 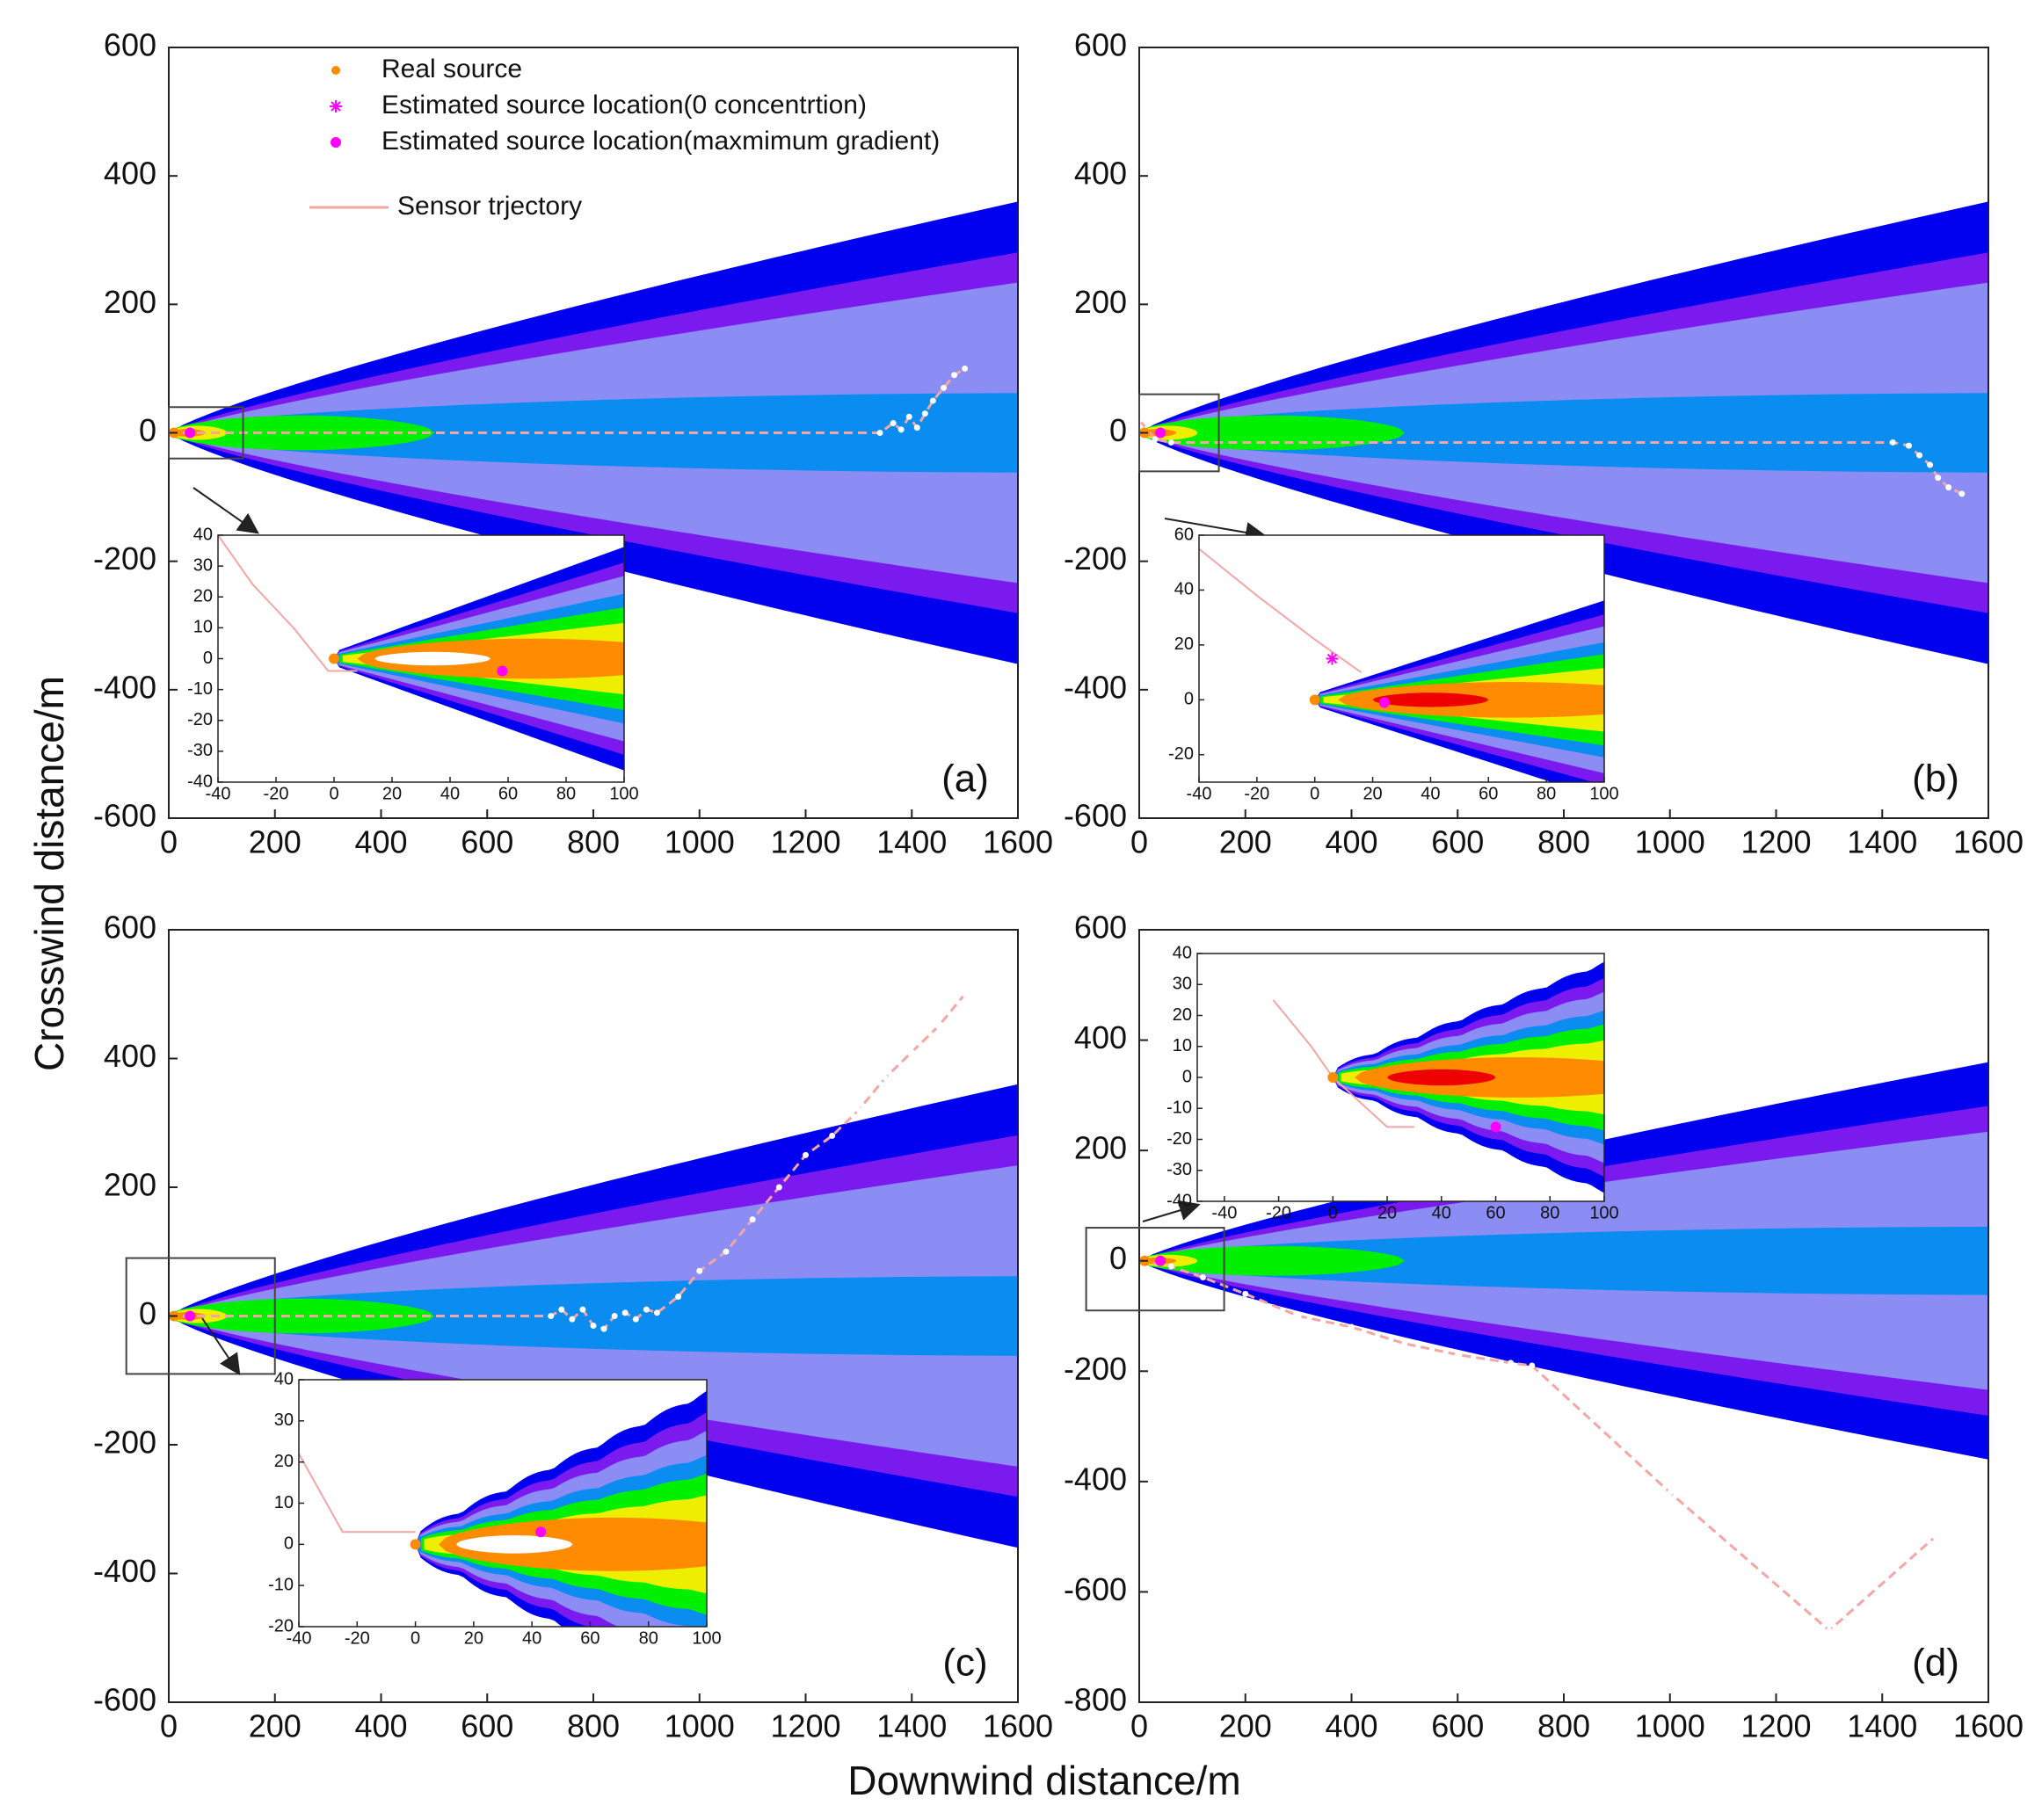 I want to click on y-tick-label: 0, so click(x=1118, y=1258).